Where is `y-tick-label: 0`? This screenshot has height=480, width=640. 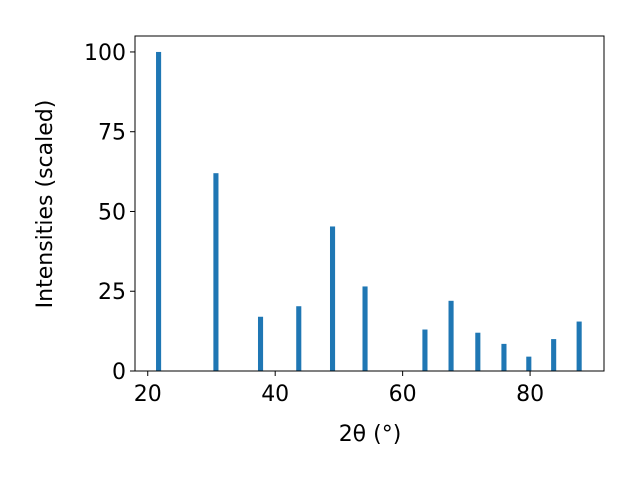 y-tick-label: 0 is located at coordinates (119, 372).